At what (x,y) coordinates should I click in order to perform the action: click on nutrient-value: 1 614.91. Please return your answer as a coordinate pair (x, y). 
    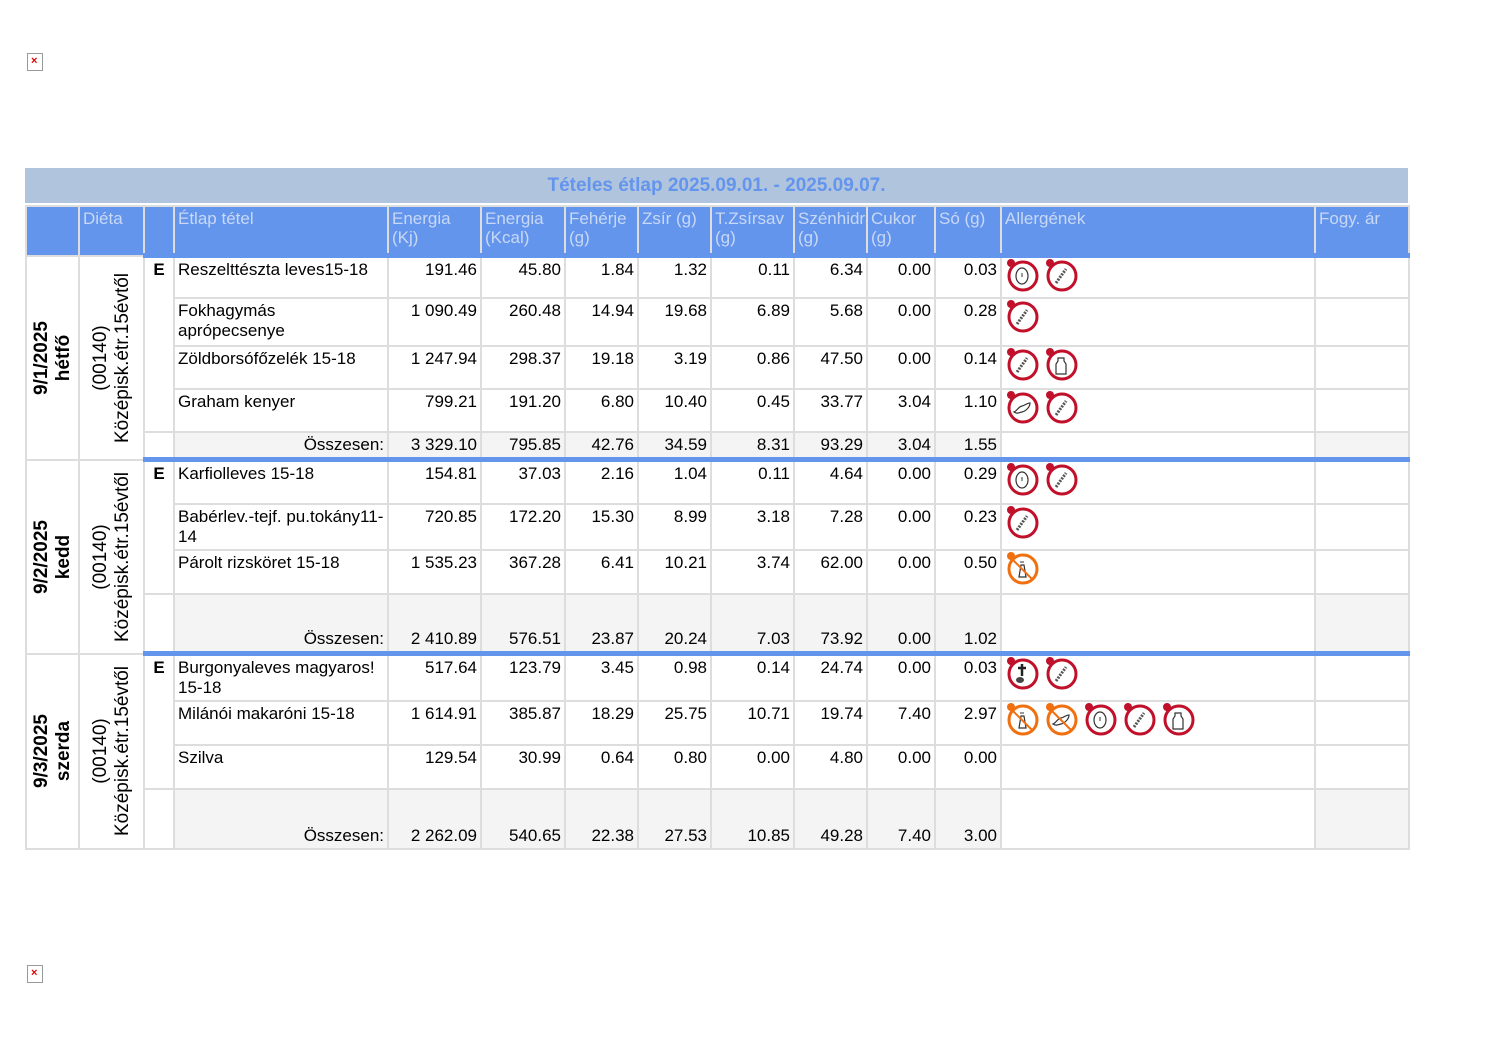
    Looking at the image, I should click on (434, 723).